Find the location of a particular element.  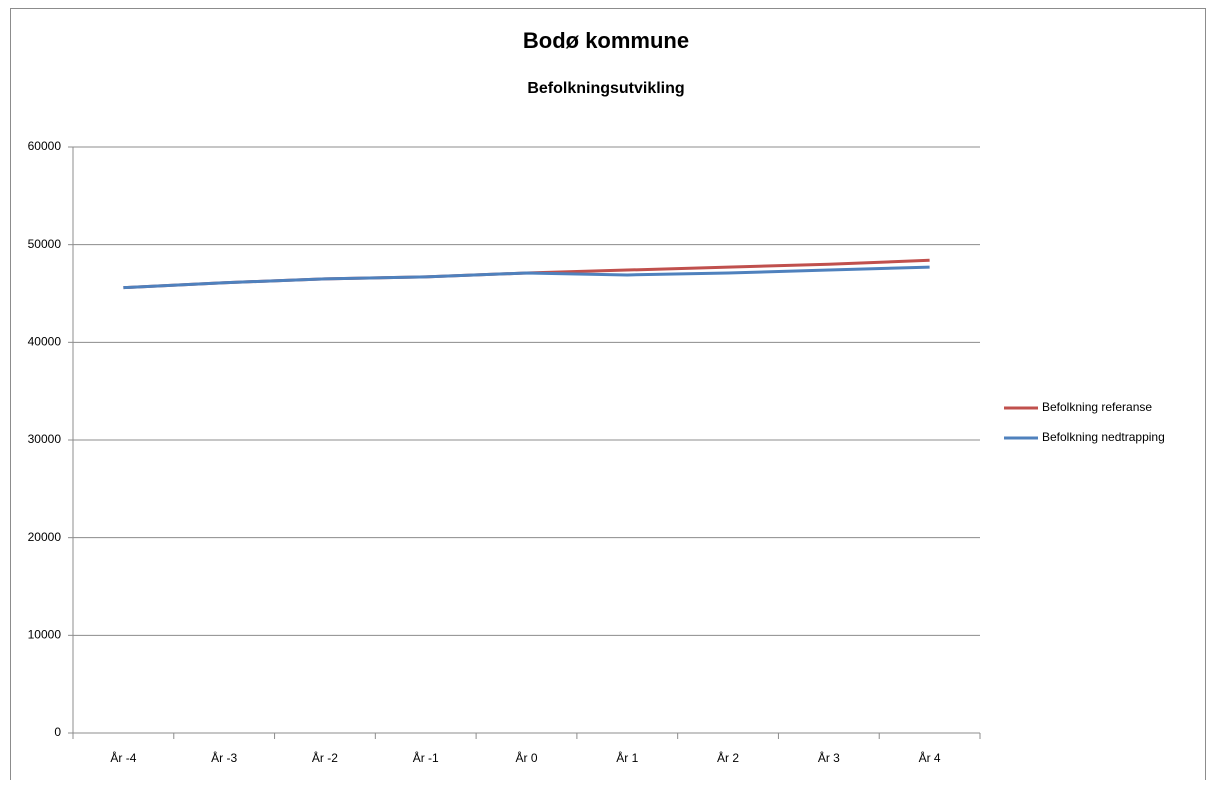

legend-label: Befolkning referanse is located at coordinates (1097, 407).